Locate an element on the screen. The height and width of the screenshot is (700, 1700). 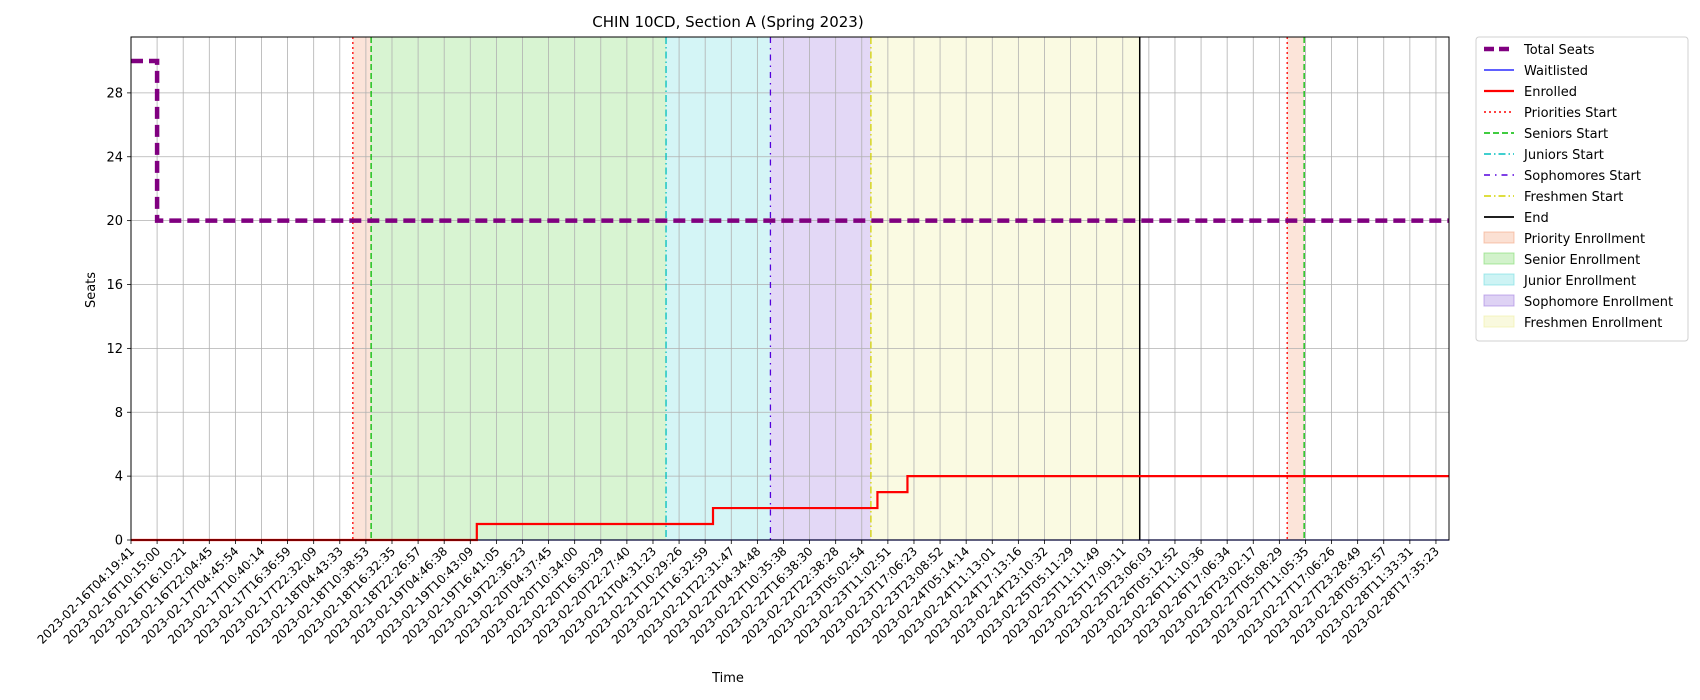
legend-label-end: End is located at coordinates (1536, 218).